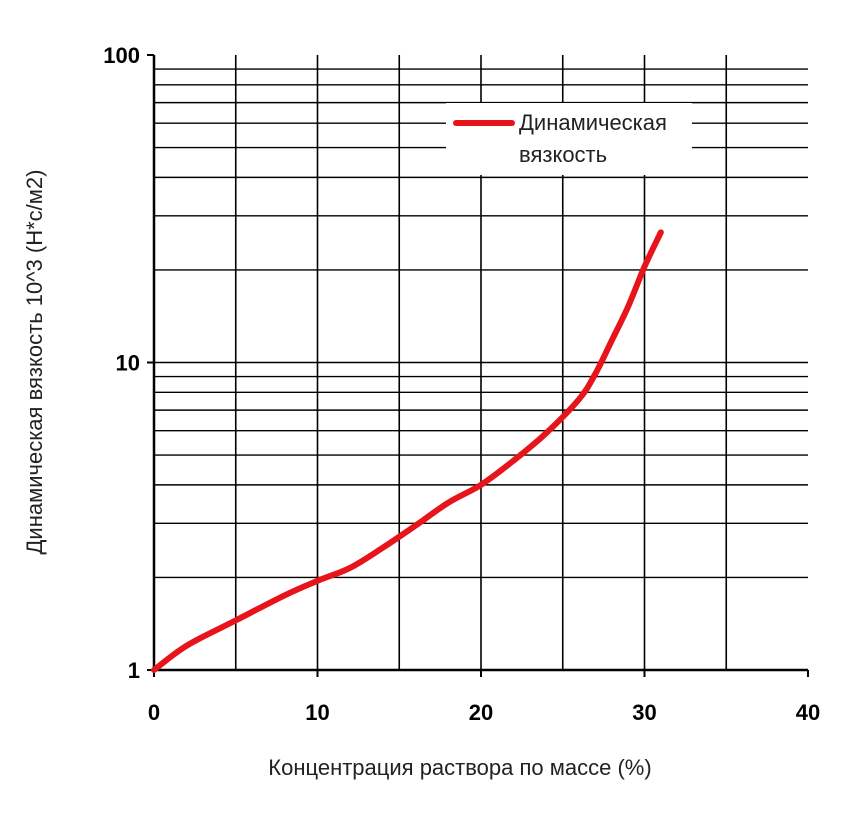 This screenshot has width=860, height=822. I want to click on x-tick-label: 0, so click(154, 712).